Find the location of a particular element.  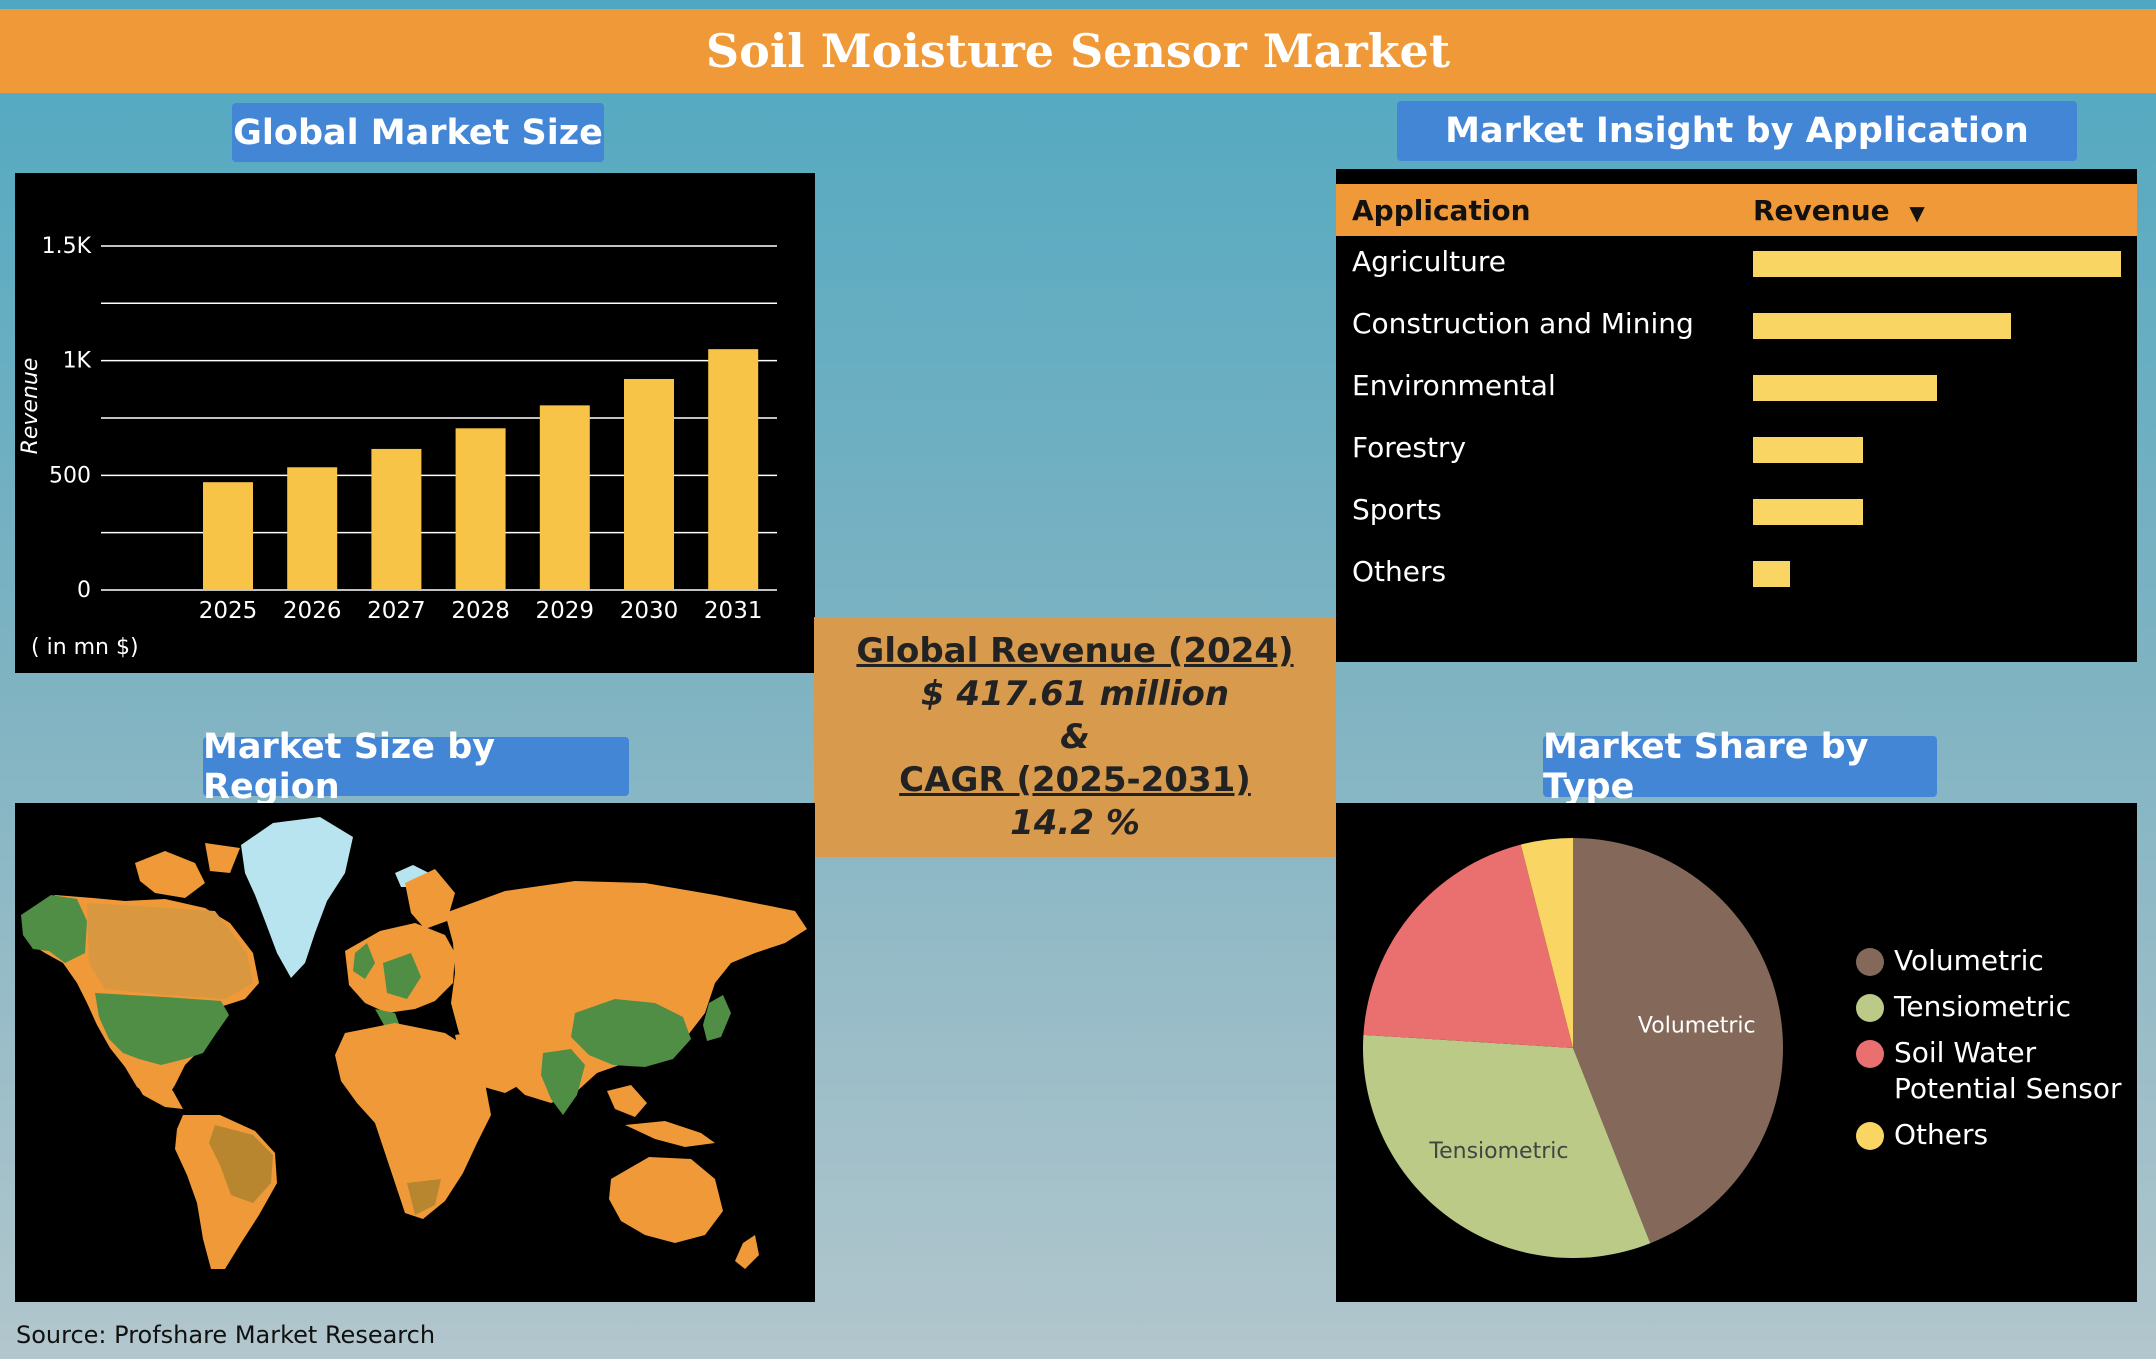

legend-label: Soil Water Potential Sensor is located at coordinates (2008, 1070).